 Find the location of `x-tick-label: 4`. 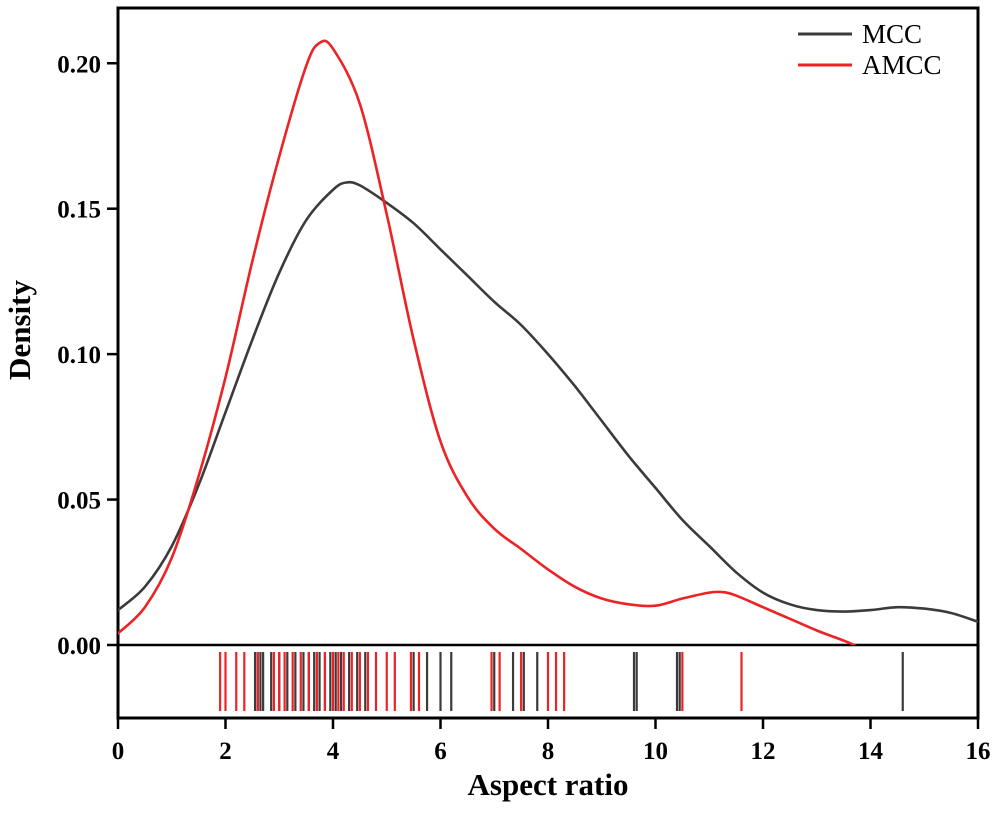

x-tick-label: 4 is located at coordinates (333, 751).